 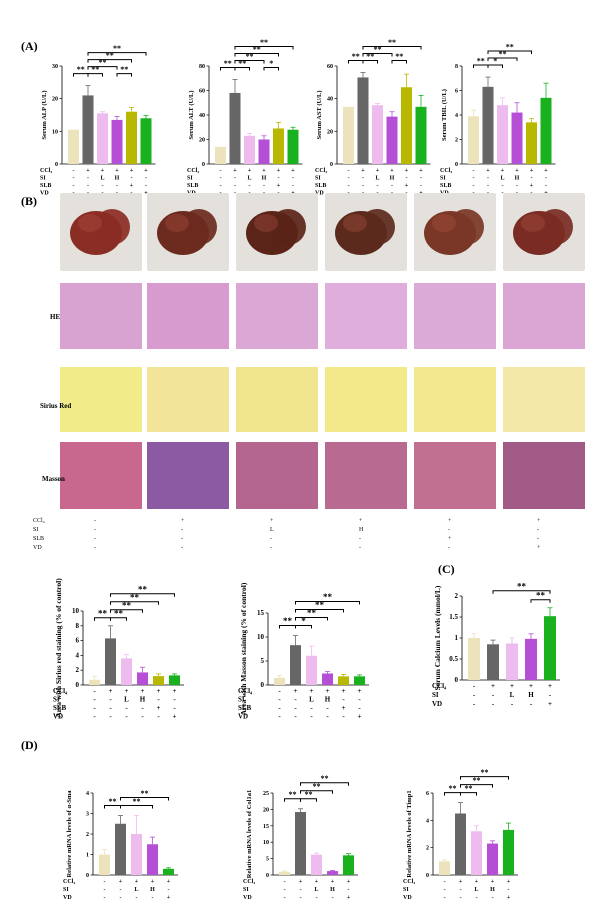 I want to click on treatment-row-label: SLB, so click(x=39, y=539).